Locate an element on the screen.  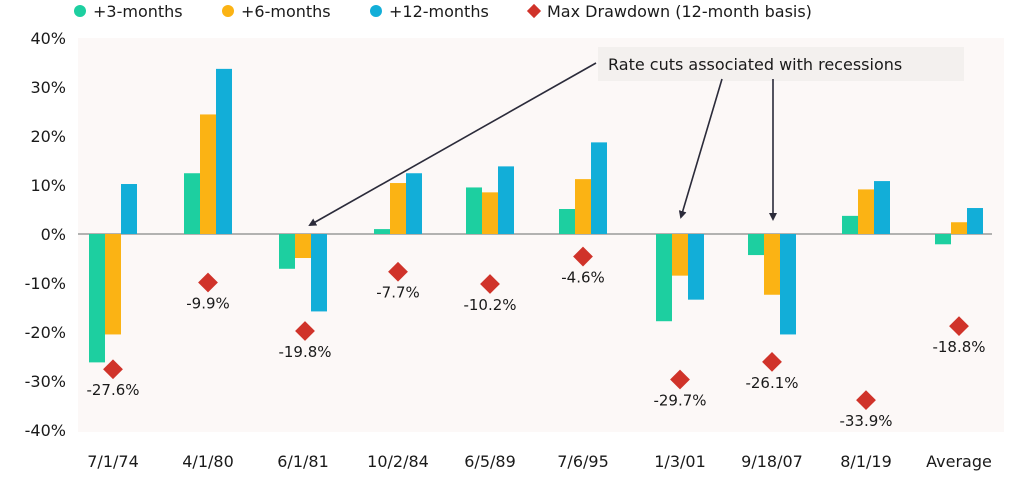
x-tick-label: 10/2/84 is located at coordinates (398, 461).